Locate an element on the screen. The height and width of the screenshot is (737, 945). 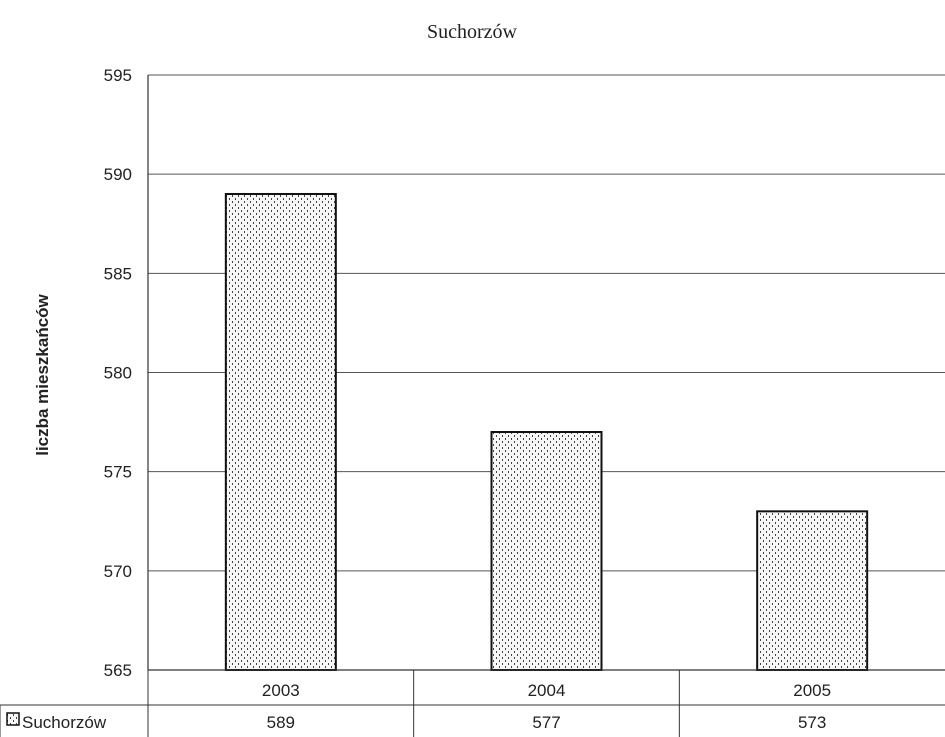
y-tick-label: 585 is located at coordinates (118, 273).